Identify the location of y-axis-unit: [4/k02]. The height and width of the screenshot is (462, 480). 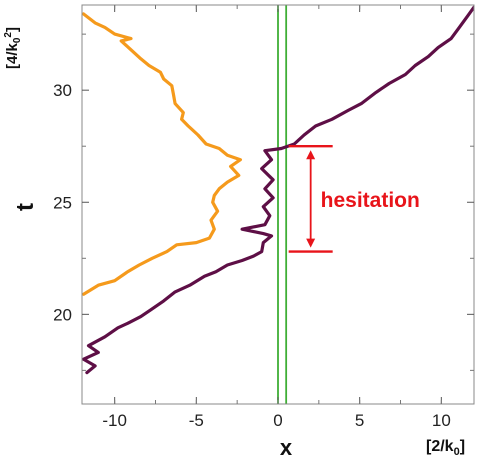
(13, 48).